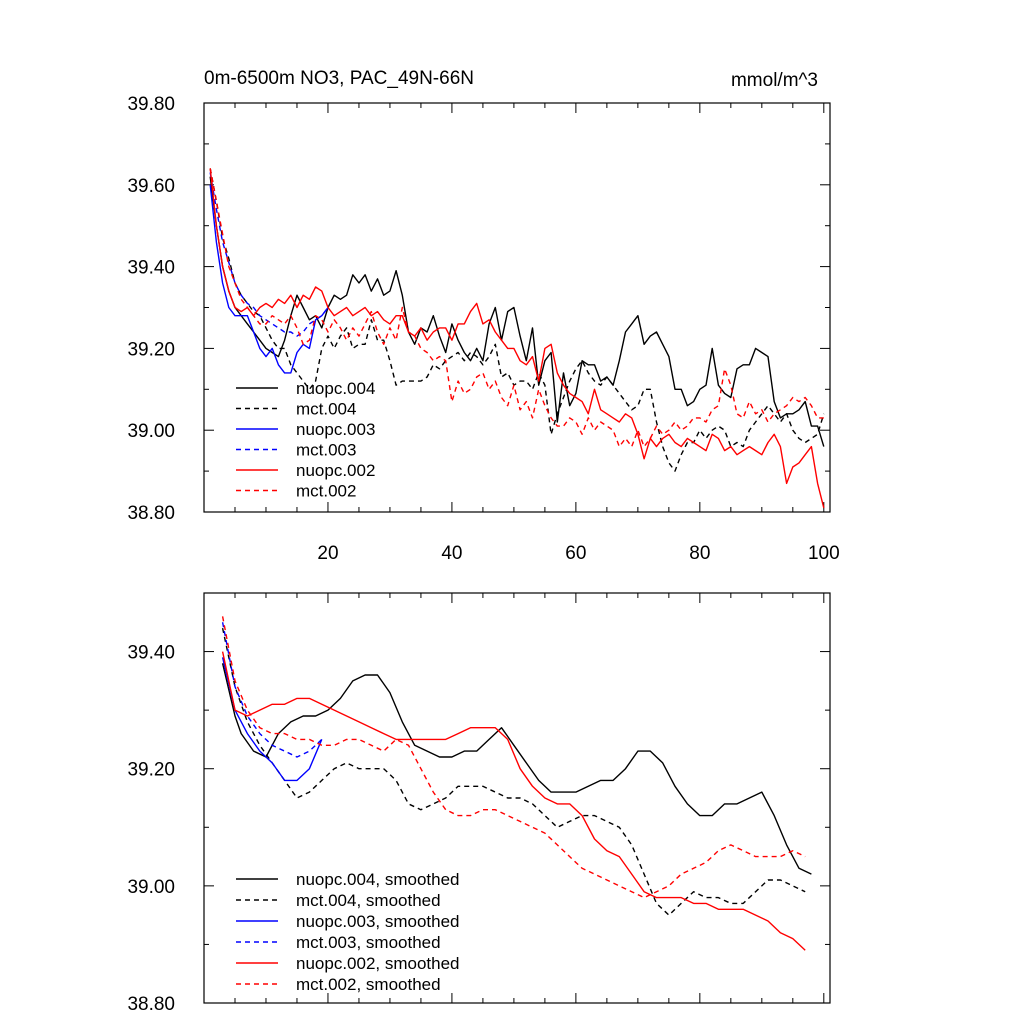 This screenshot has width=1024, height=1024. What do you see at coordinates (368, 900) in the screenshot?
I see `legend-label: mct.004, smoothed` at bounding box center [368, 900].